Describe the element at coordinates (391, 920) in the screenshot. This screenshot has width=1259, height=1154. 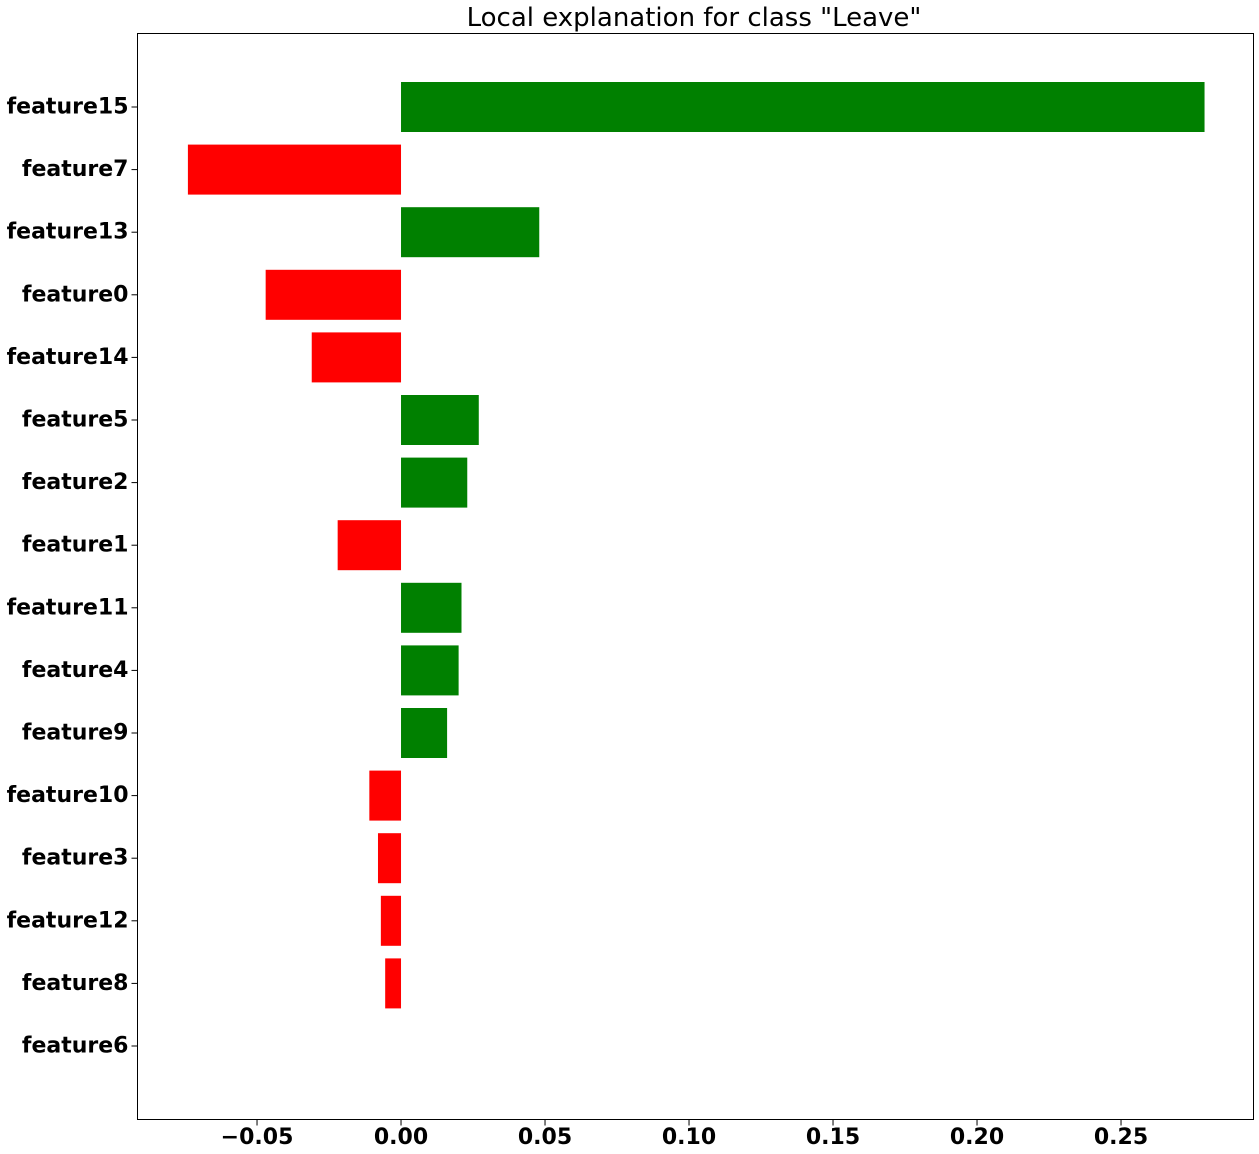
I see `bar-feature12` at that location.